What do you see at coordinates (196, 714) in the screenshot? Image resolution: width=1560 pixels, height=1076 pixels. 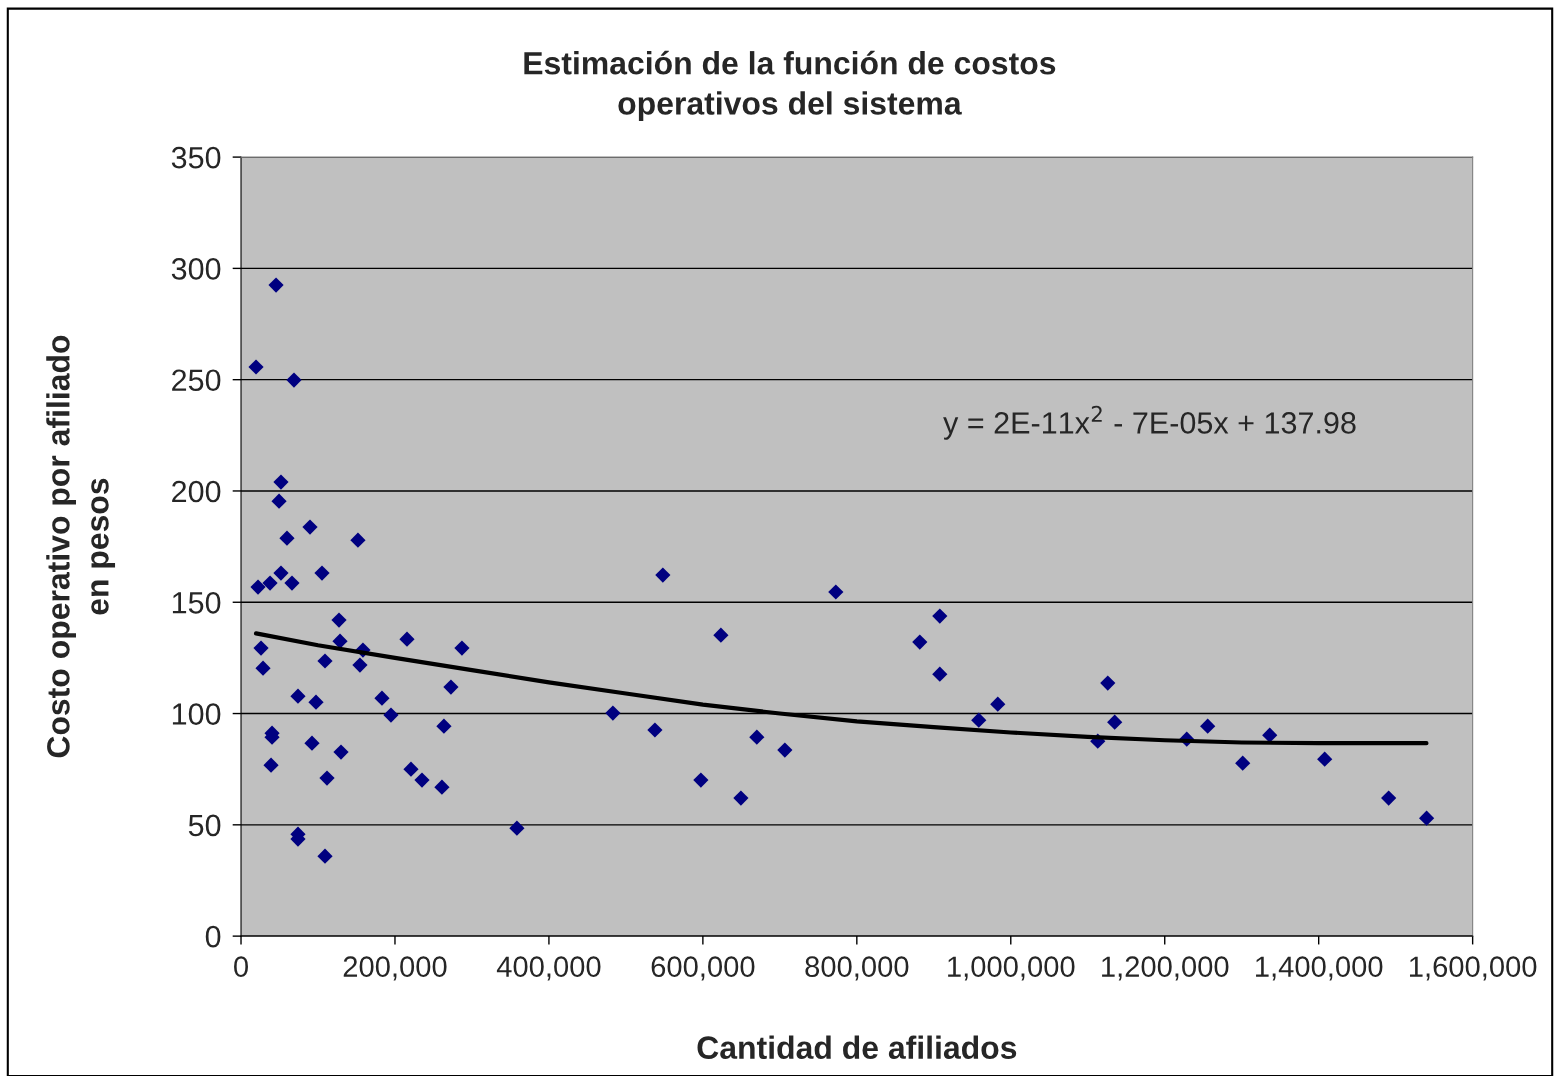 I see `y-tick-label: 100` at bounding box center [196, 714].